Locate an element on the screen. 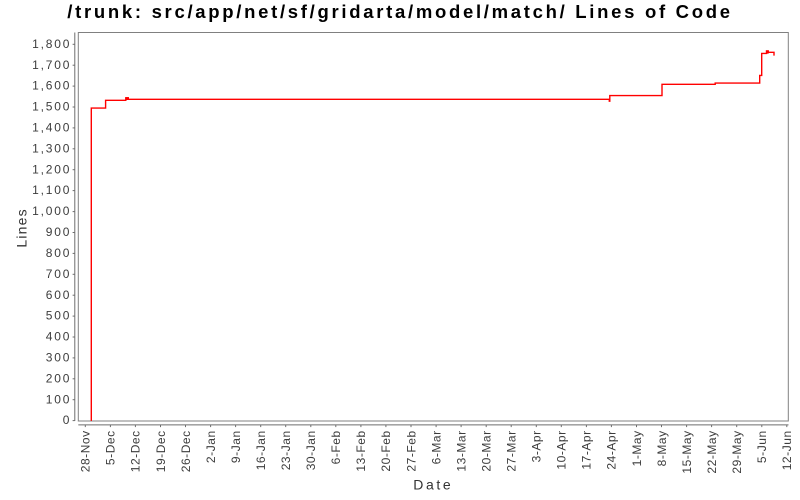 This screenshot has height=500, width=800. svg-text: 28-Nov is located at coordinates (86, 451).